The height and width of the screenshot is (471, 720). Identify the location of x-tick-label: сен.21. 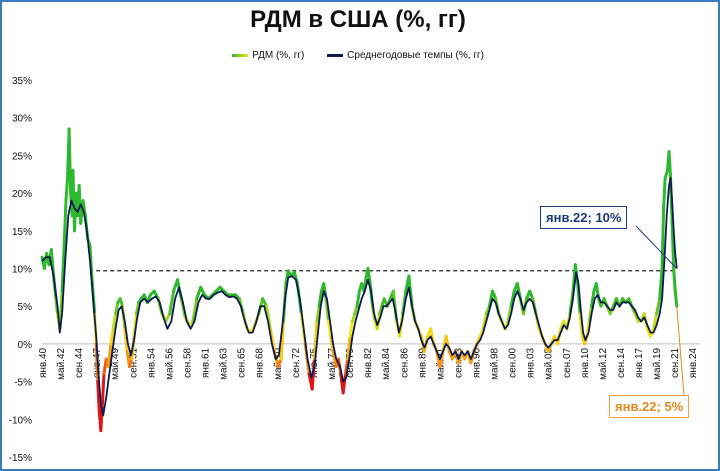
(675, 362).